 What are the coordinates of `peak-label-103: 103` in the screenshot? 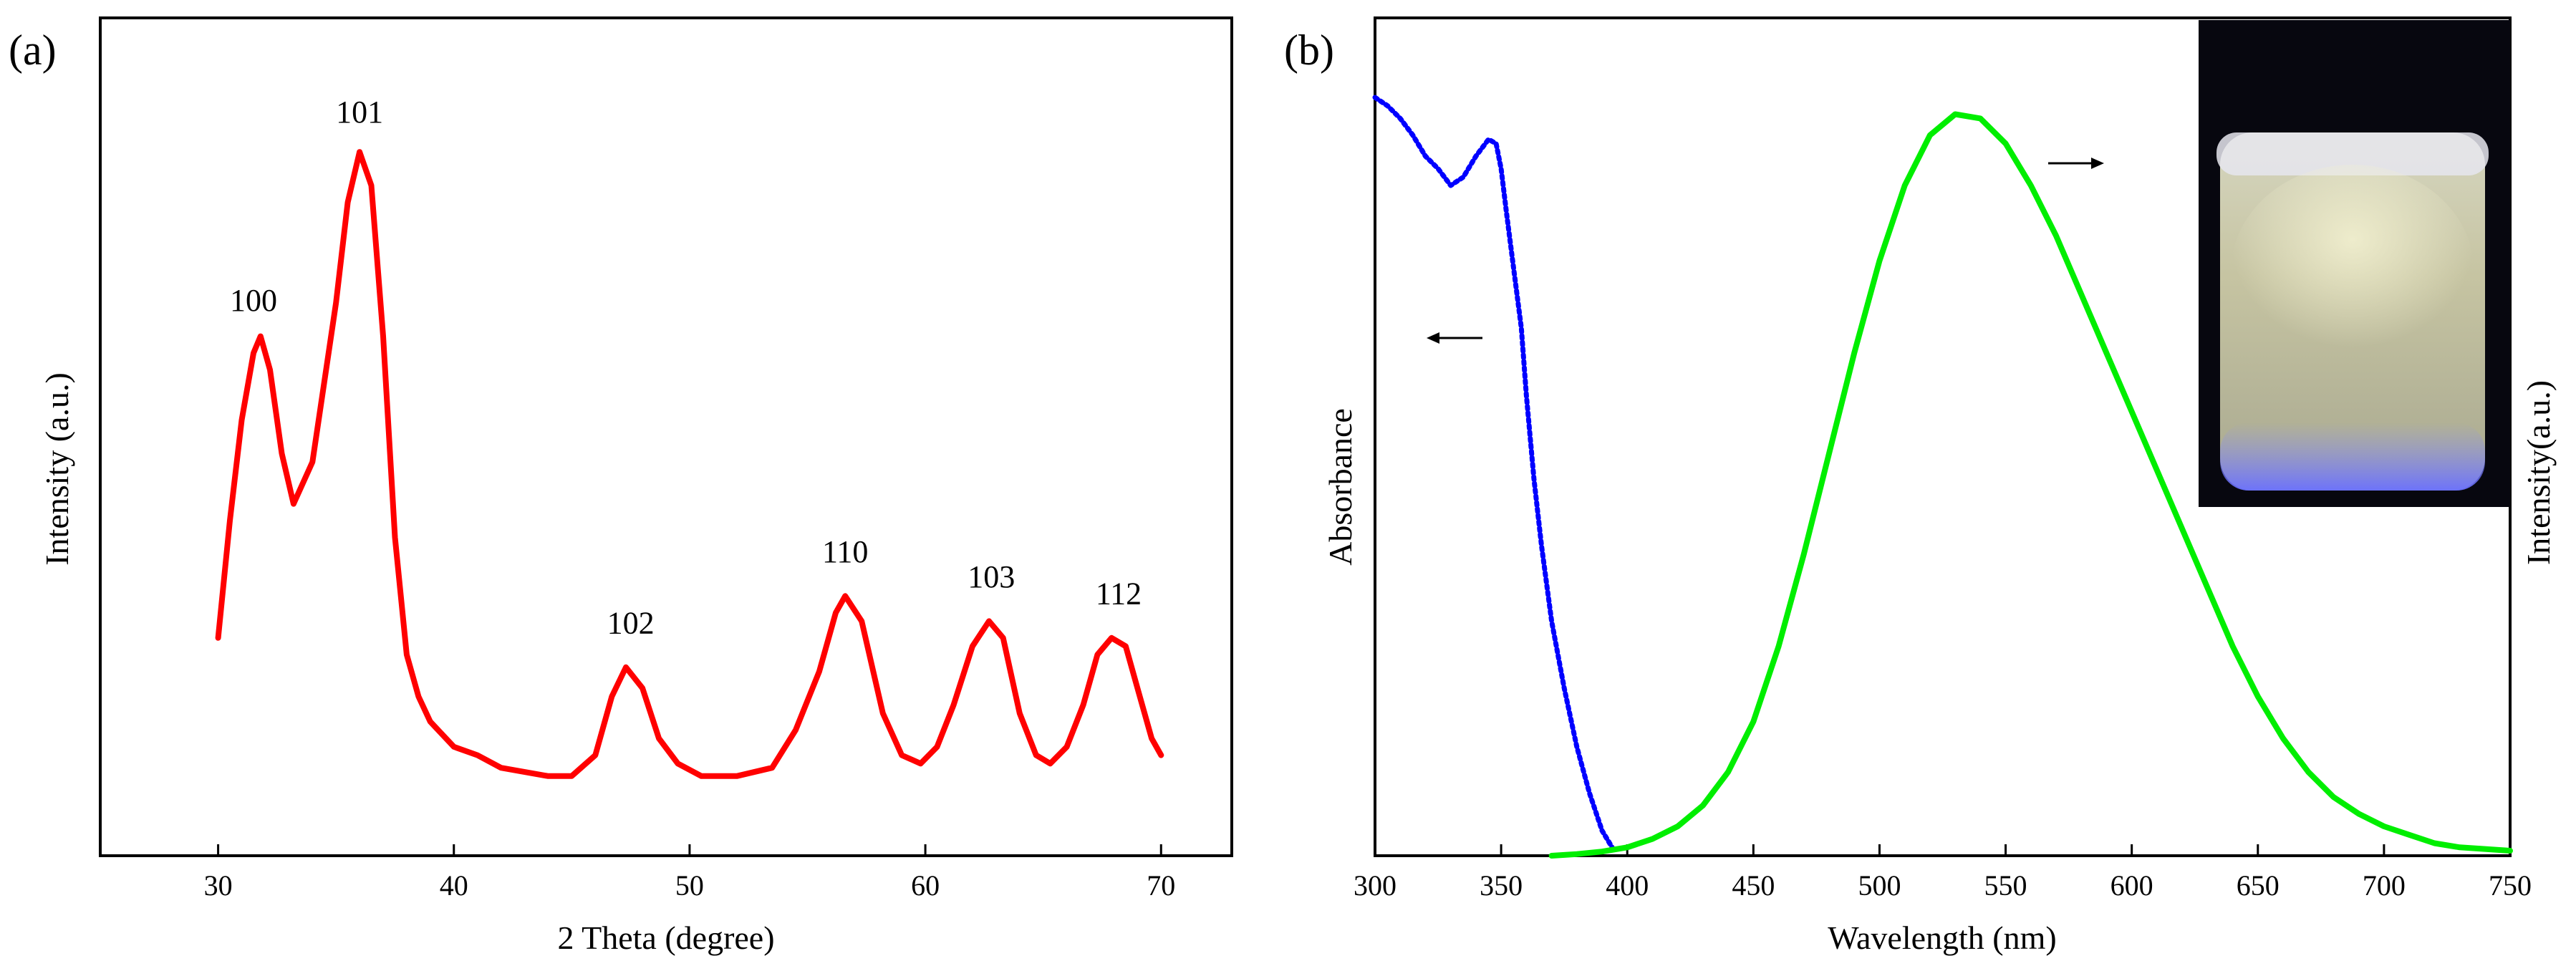 It's located at (992, 576).